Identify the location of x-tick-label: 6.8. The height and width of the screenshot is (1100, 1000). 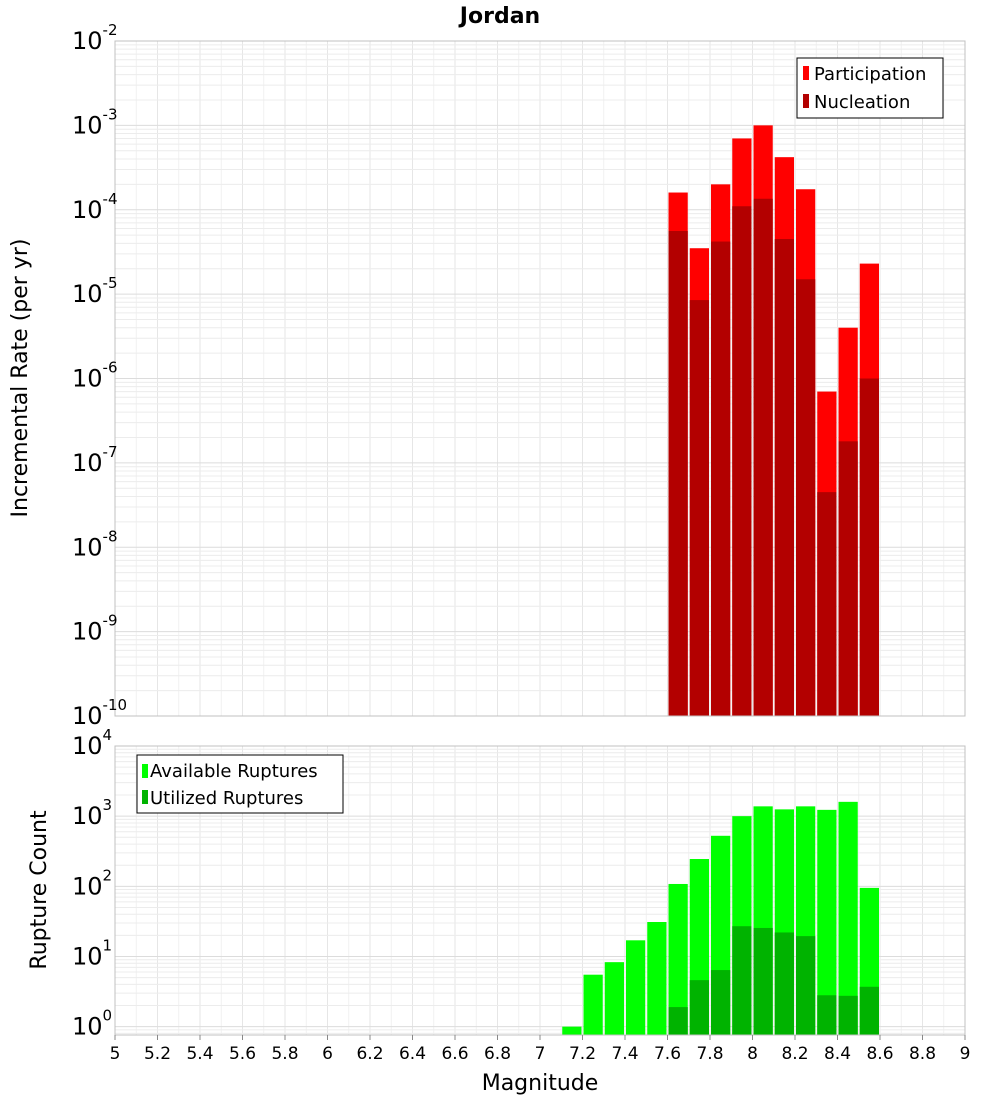
(497, 1054).